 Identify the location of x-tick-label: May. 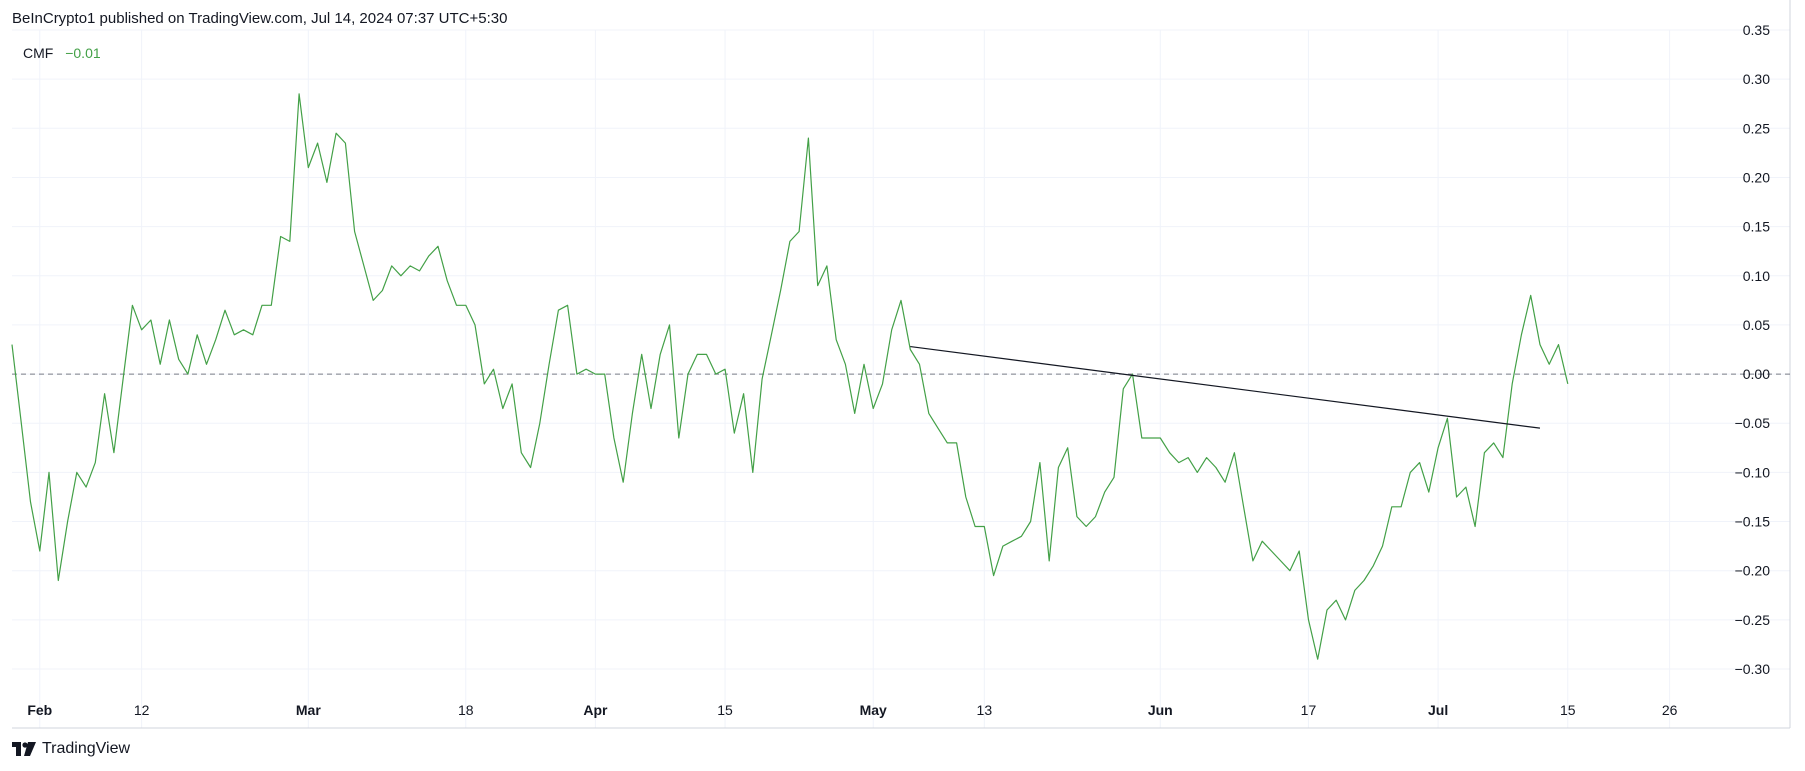
(873, 710).